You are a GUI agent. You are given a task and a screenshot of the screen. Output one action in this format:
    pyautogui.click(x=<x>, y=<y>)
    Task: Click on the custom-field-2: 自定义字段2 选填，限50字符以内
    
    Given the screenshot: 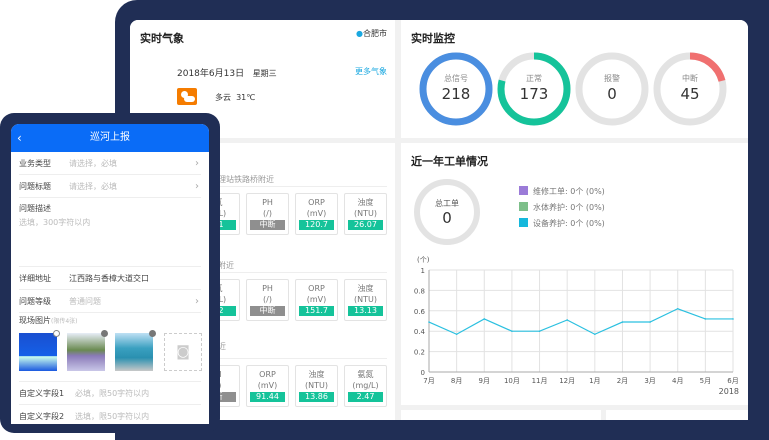 What is the action you would take?
    pyautogui.click(x=110, y=414)
    